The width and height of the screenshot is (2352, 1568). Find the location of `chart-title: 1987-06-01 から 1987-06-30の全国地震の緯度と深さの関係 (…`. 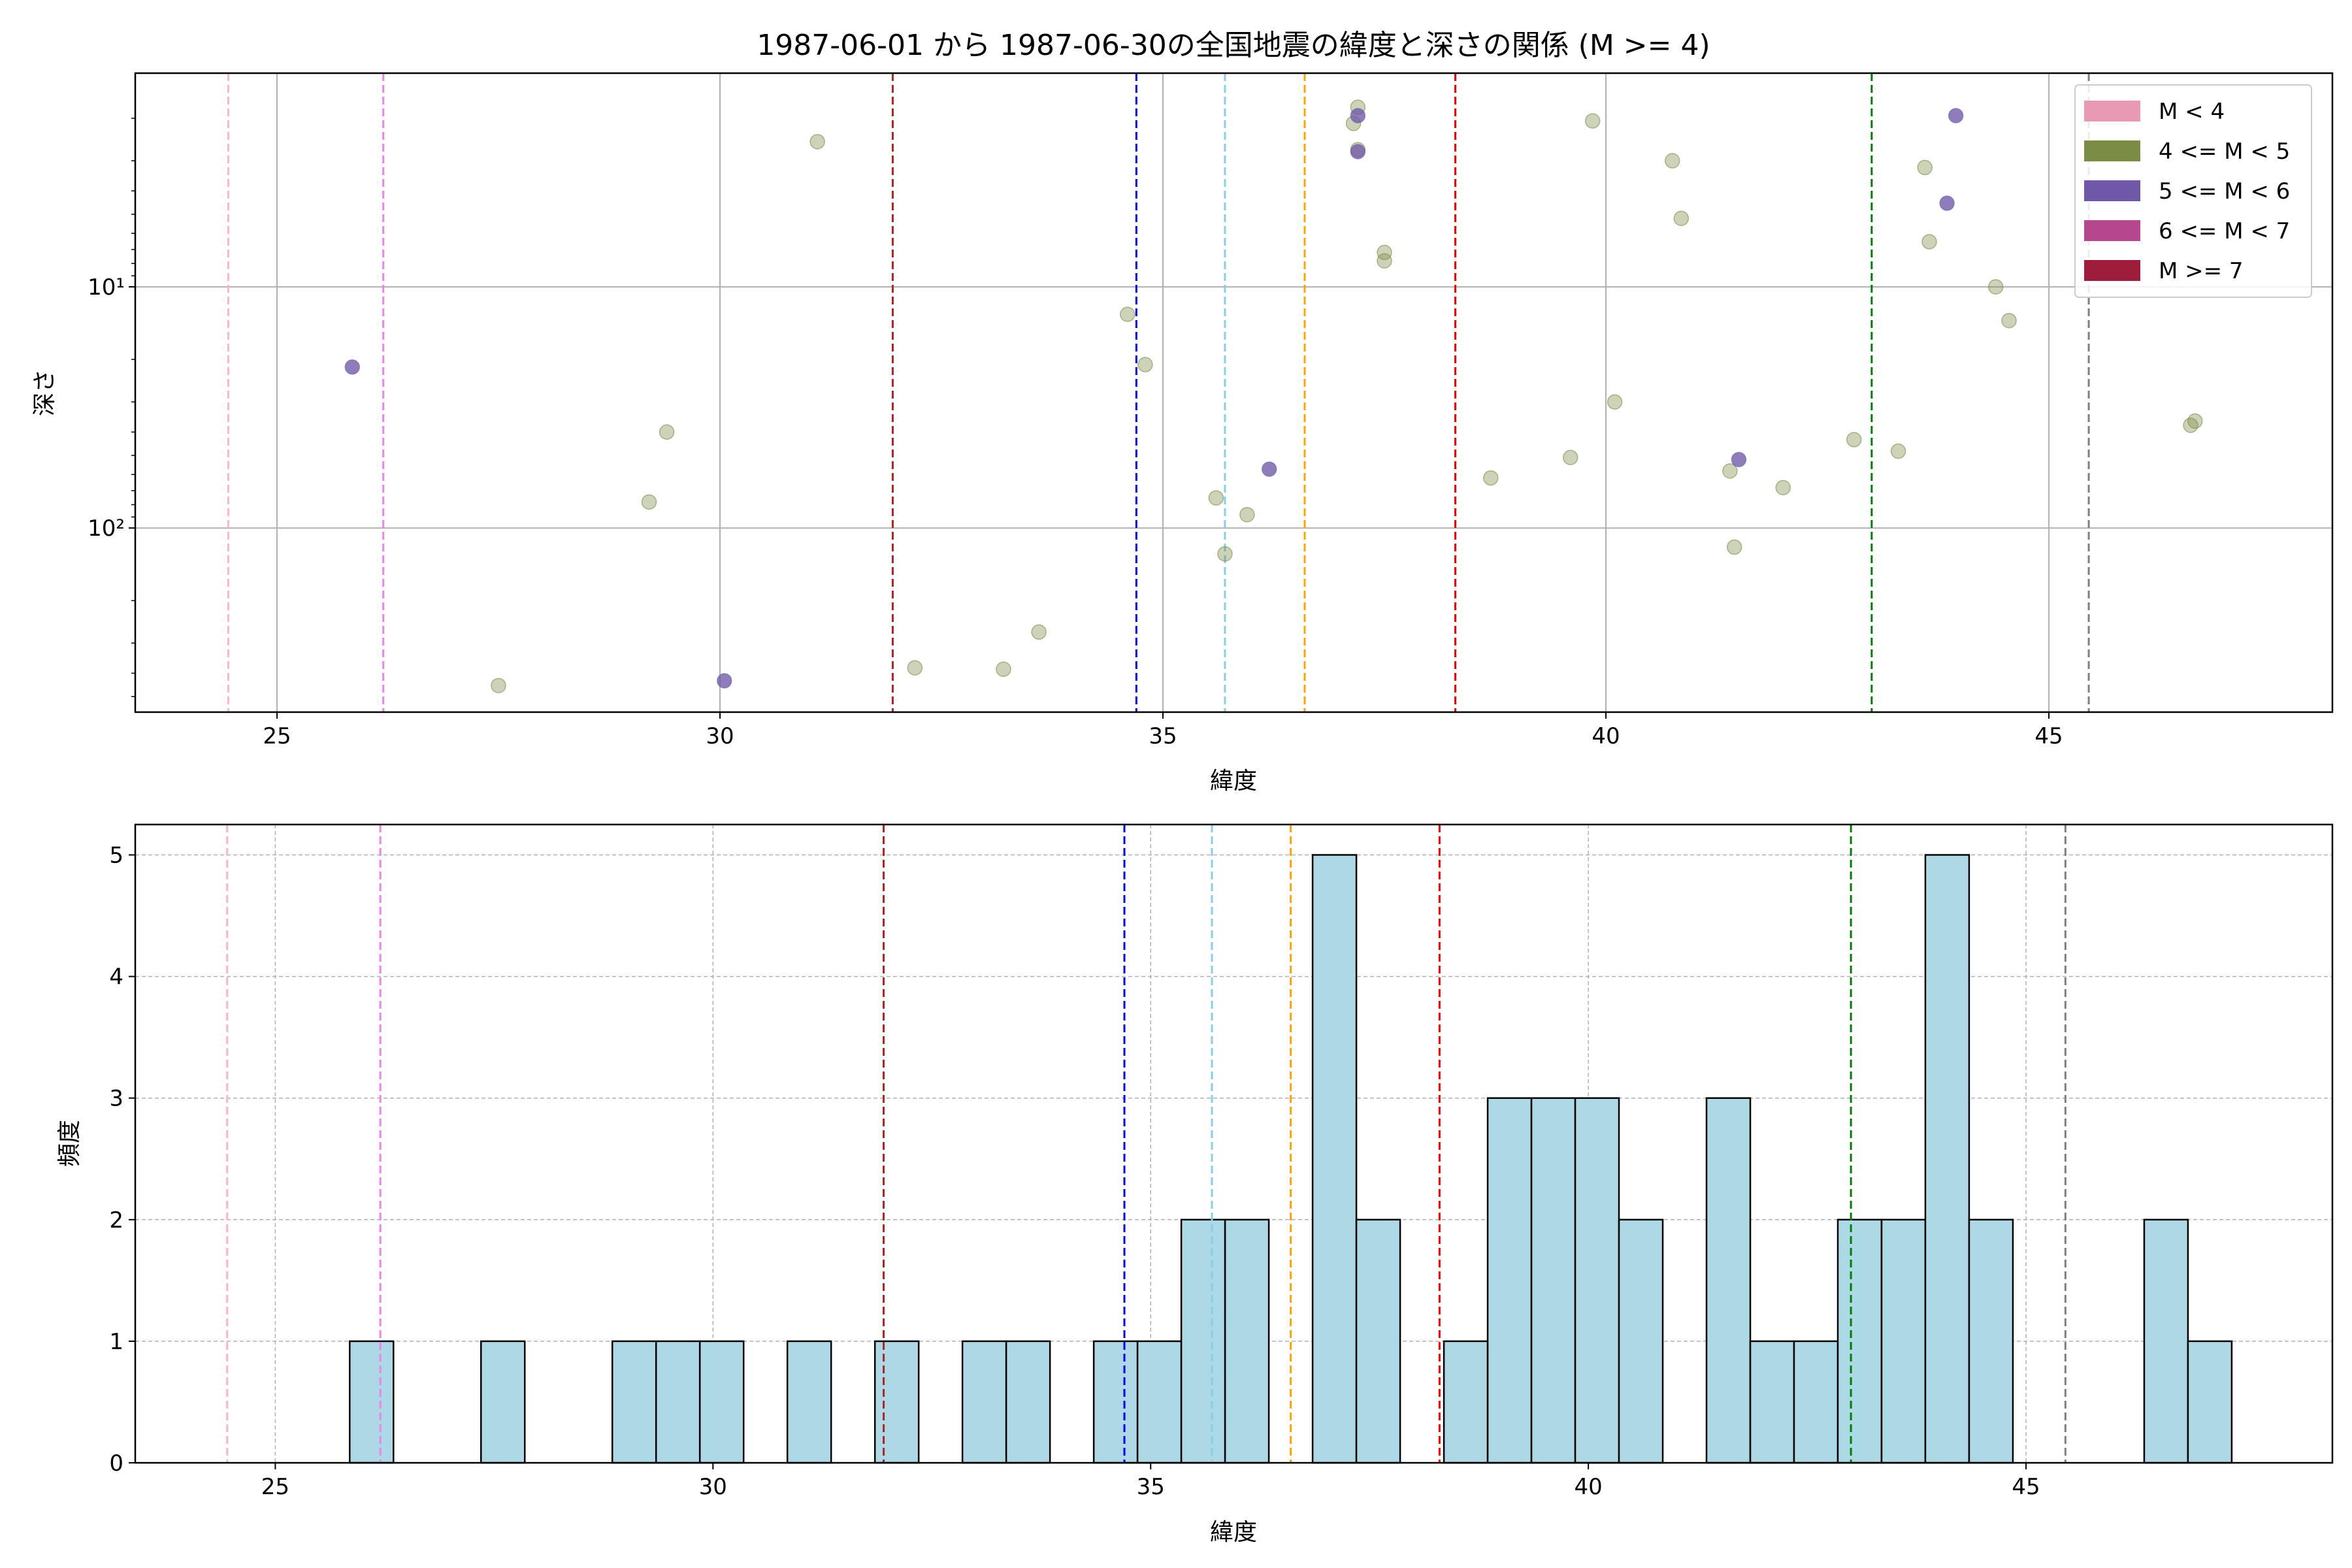

chart-title: 1987-06-01 から 1987-06-30の全国地震の緯度と深さの関係 (… is located at coordinates (1233, 45).